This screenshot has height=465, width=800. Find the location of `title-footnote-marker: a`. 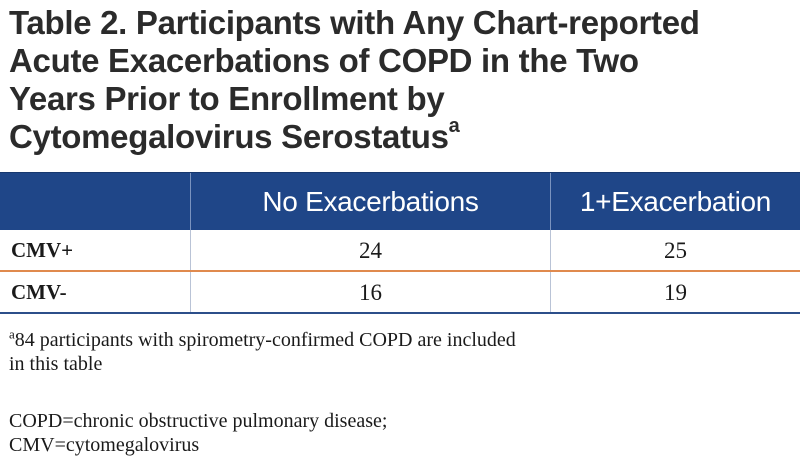

title-footnote-marker: a is located at coordinates (454, 126).